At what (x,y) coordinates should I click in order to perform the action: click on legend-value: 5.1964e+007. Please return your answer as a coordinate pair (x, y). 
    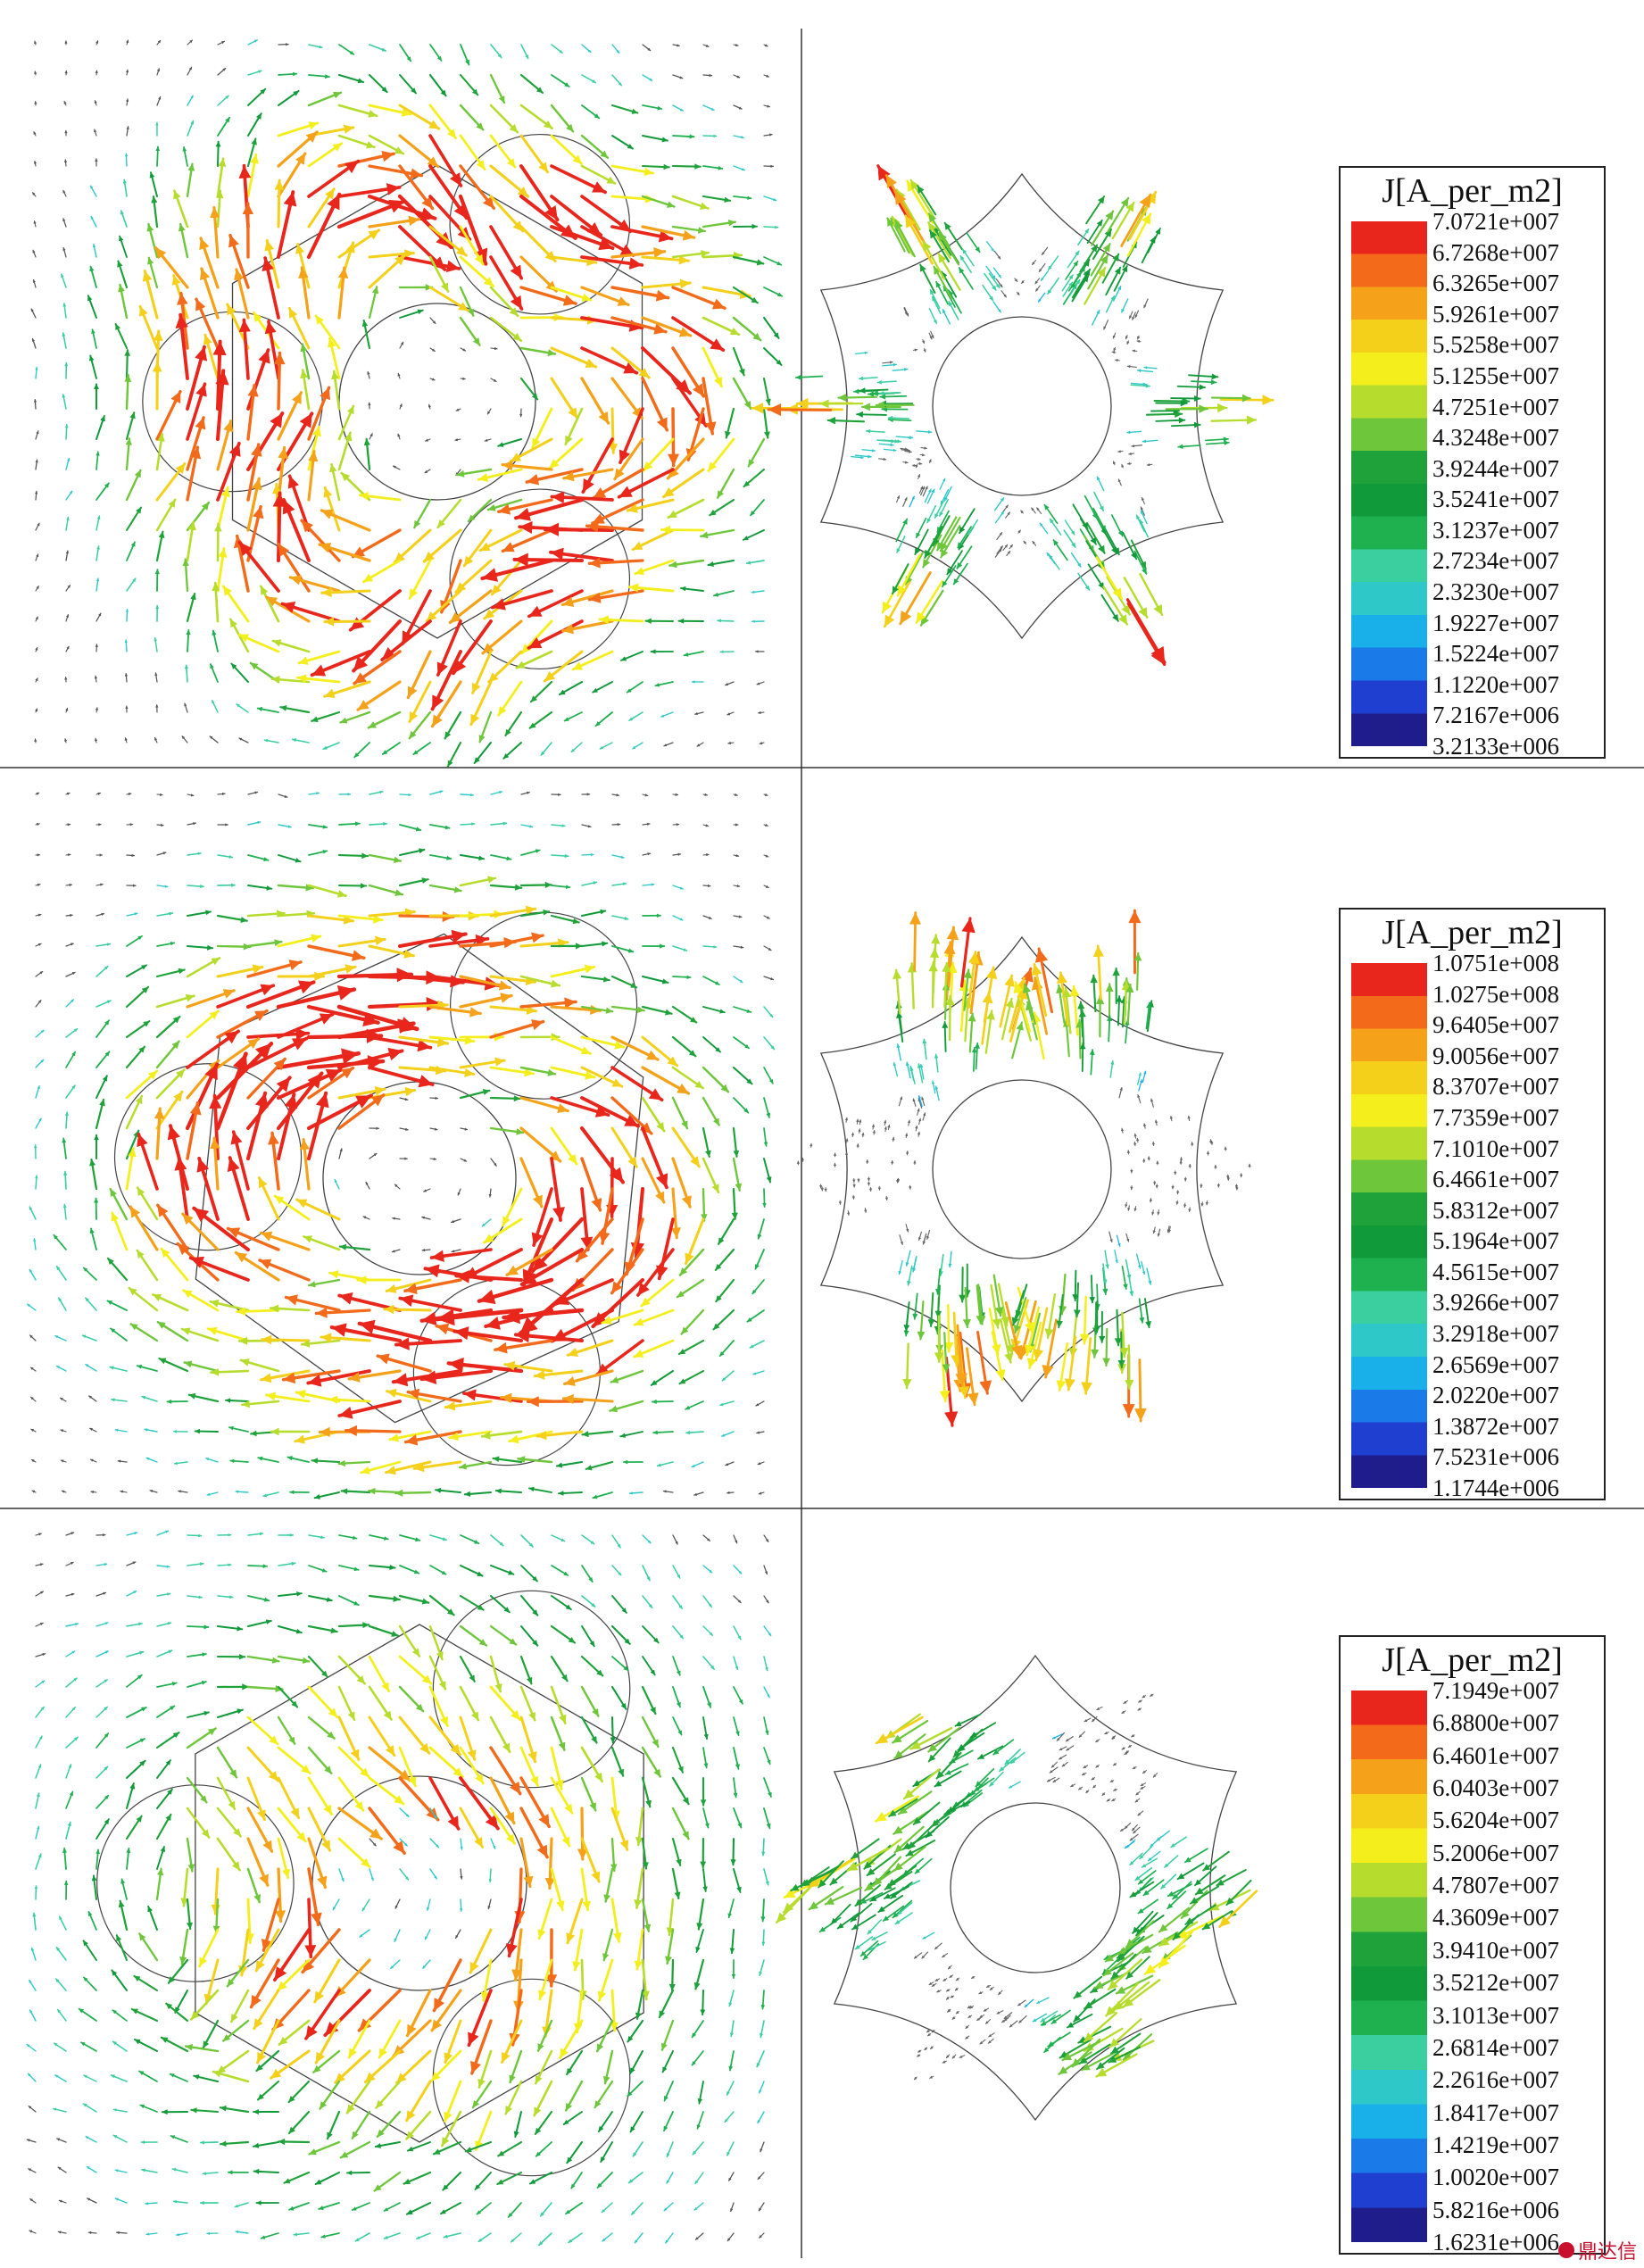
    Looking at the image, I should click on (1495, 1241).